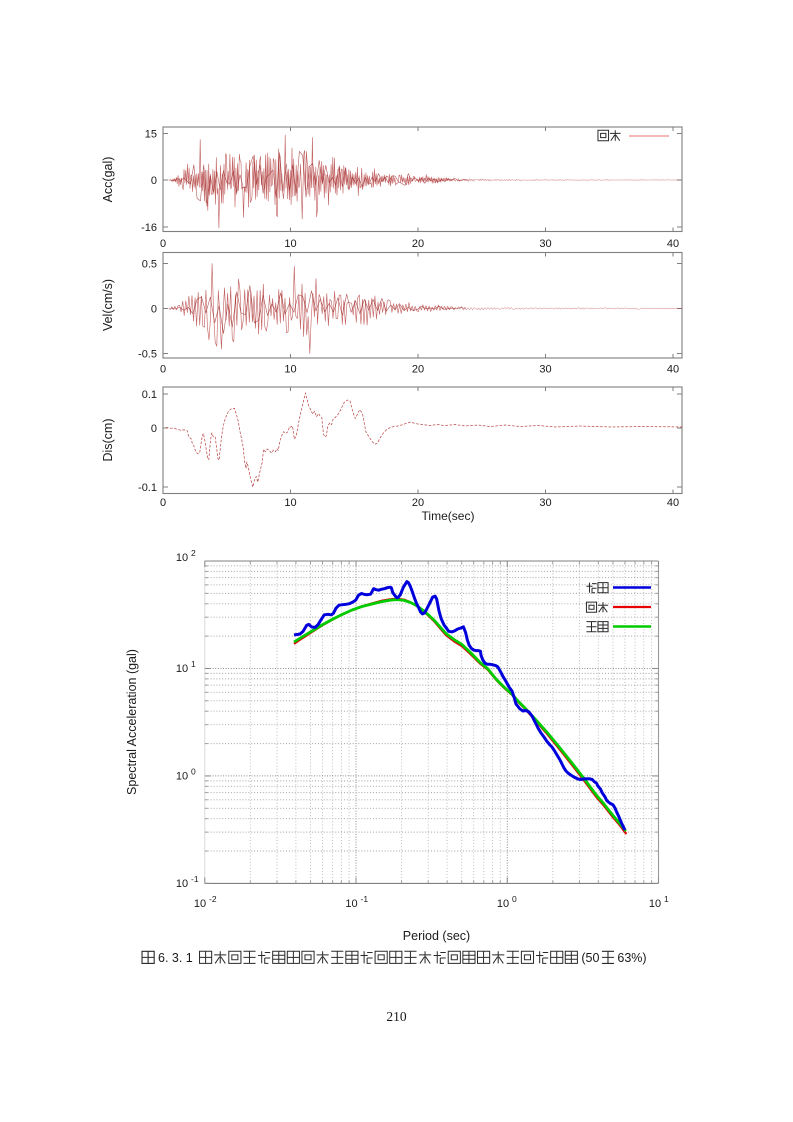 This screenshot has width=793, height=1122. Describe the element at coordinates (149, 395) in the screenshot. I see `svg-text: 0.1` at that location.